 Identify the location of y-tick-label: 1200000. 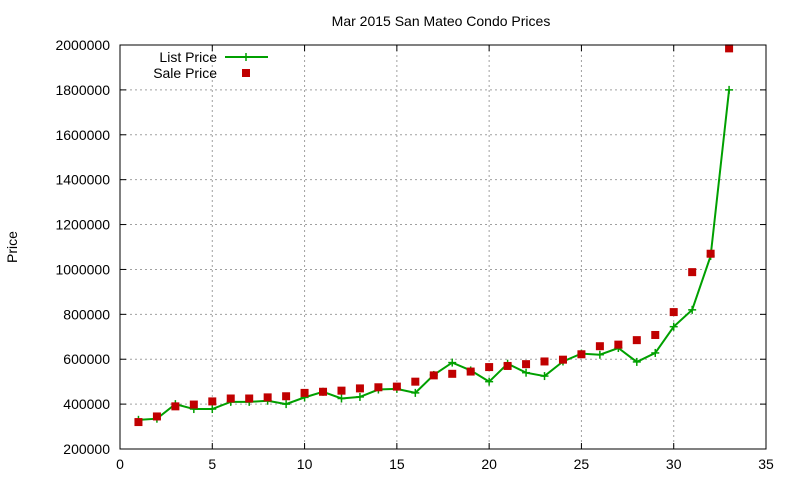
(82, 225).